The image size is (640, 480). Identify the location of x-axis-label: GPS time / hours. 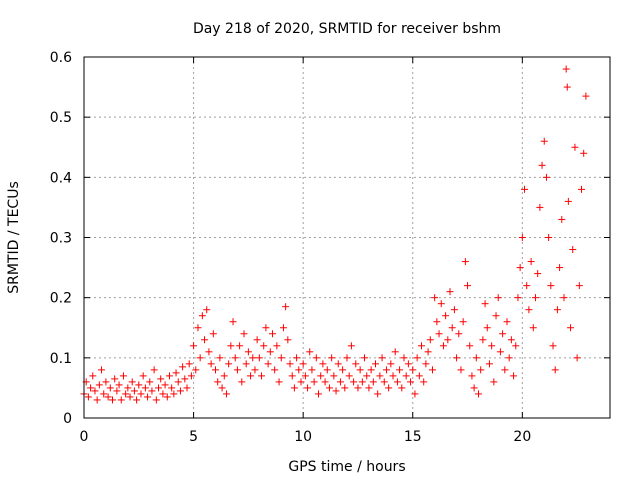
(346, 467).